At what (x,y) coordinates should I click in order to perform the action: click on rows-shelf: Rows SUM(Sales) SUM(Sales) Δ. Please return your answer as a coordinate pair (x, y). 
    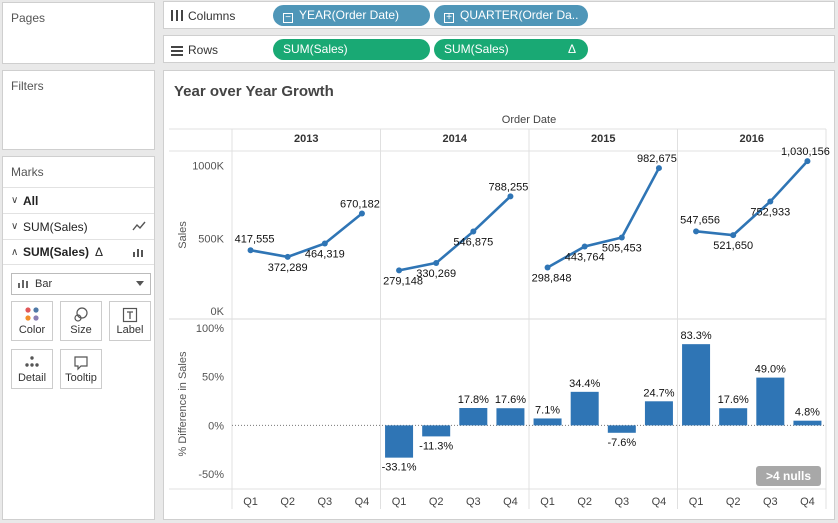
    Looking at the image, I should click on (499, 49).